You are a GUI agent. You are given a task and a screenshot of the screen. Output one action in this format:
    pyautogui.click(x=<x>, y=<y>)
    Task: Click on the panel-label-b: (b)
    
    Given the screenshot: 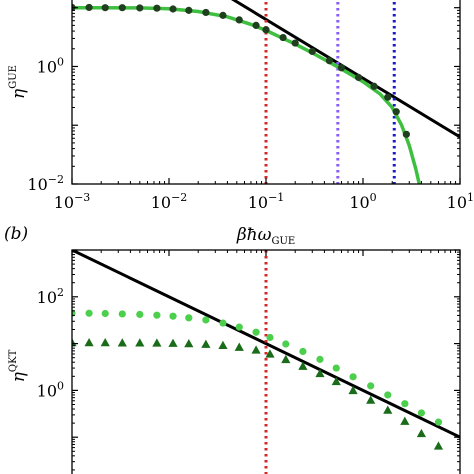 What is the action you would take?
    pyautogui.click(x=16, y=234)
    